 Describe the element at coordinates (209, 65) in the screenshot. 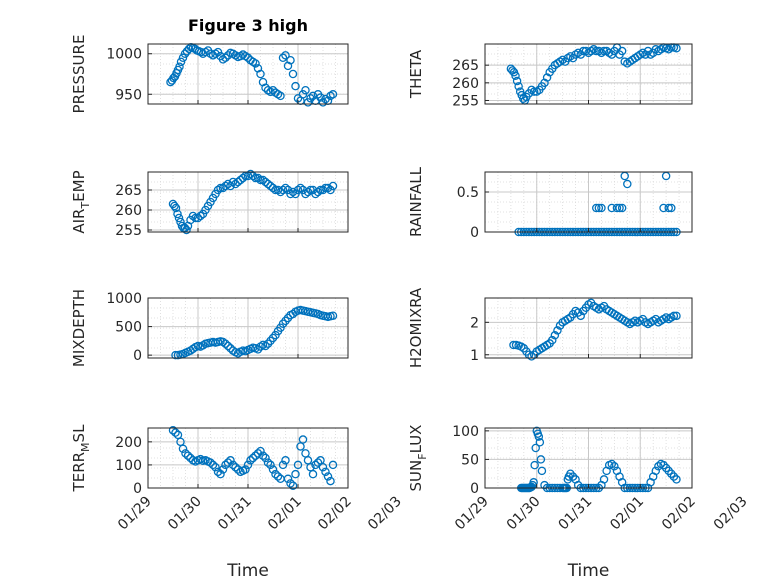

I see `subplot-1: 950 1000 PRESSURE Figure 3 high` at that location.